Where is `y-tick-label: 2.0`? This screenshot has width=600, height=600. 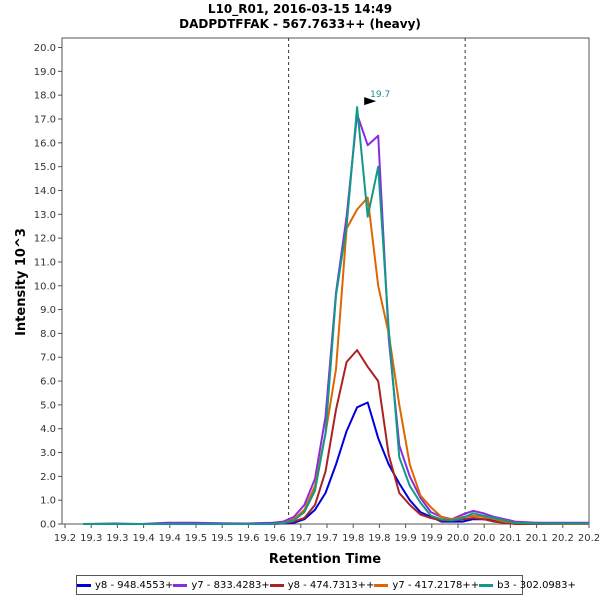
y-tick-label: 2.0 is located at coordinates (48, 477).